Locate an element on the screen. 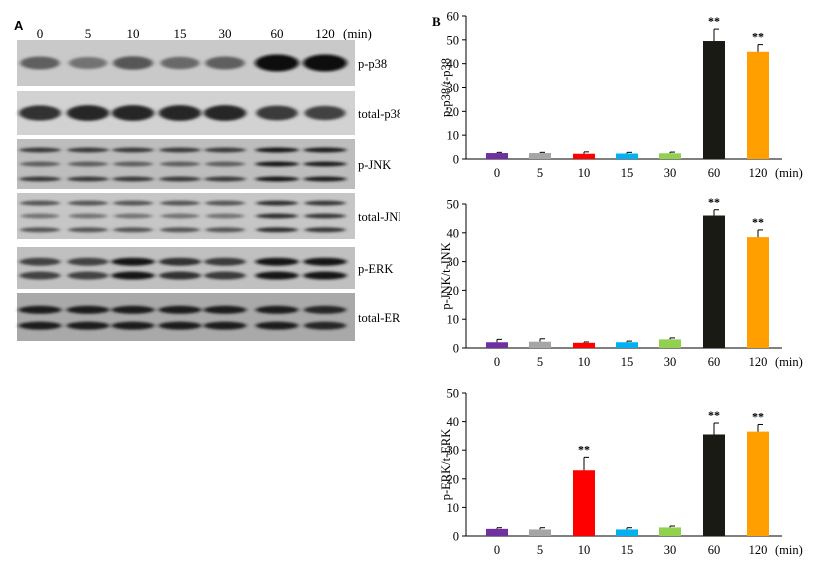 This screenshot has height=581, width=820. x-tick-label: 15 is located at coordinates (627, 362).